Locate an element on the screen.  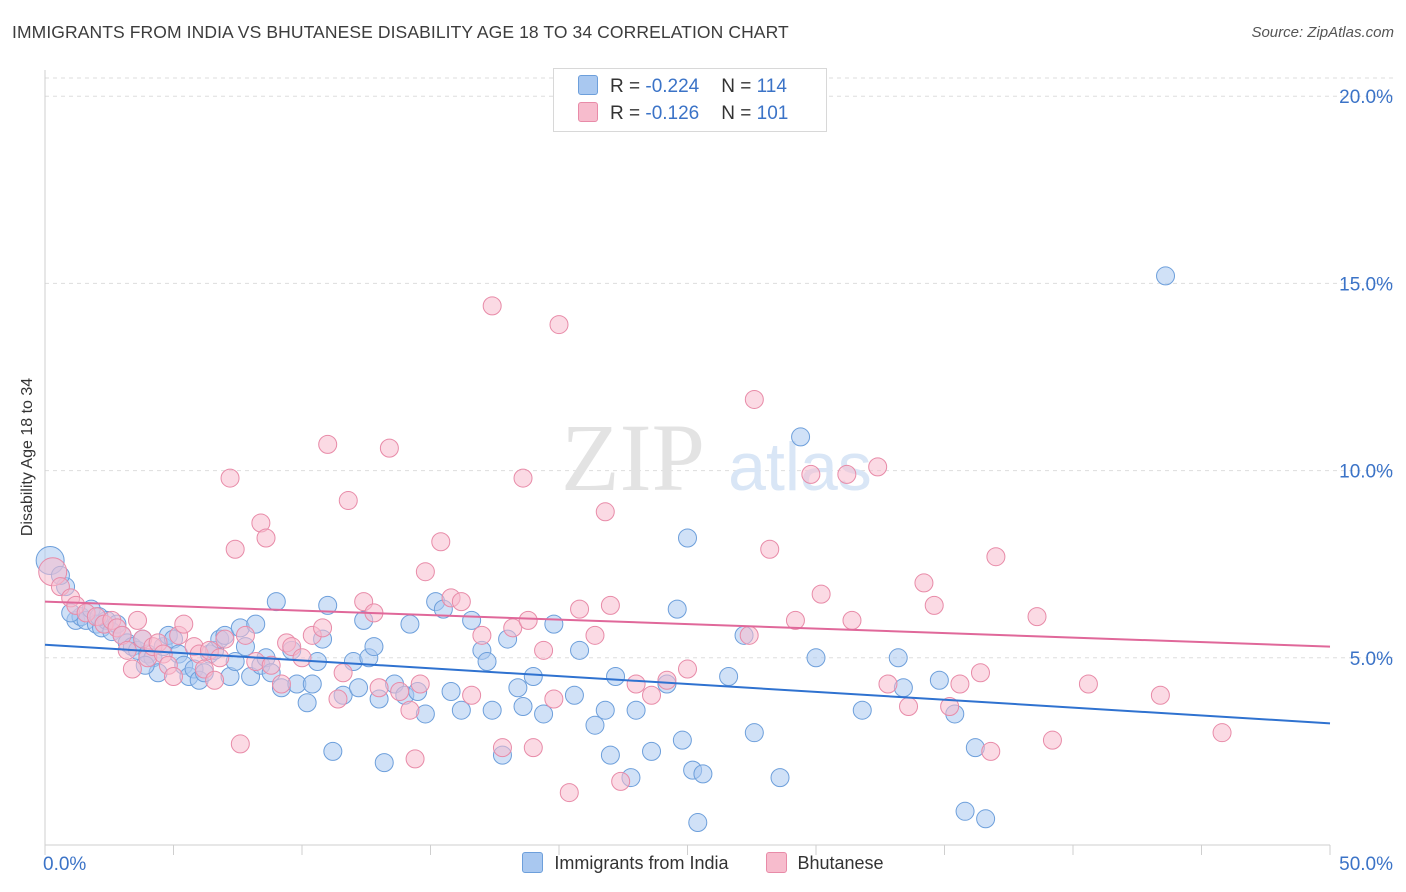
india-trend-line is located at coordinates (687, 684).